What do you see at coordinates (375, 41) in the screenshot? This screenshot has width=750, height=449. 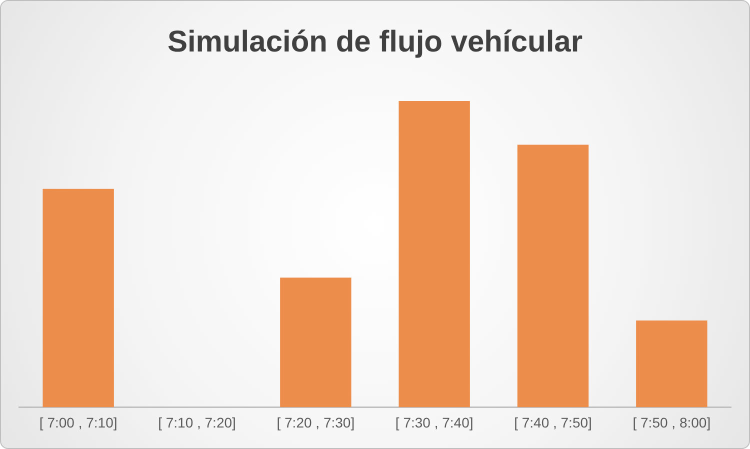 I see `chart-title: Simulación de flujo vehícular` at bounding box center [375, 41].